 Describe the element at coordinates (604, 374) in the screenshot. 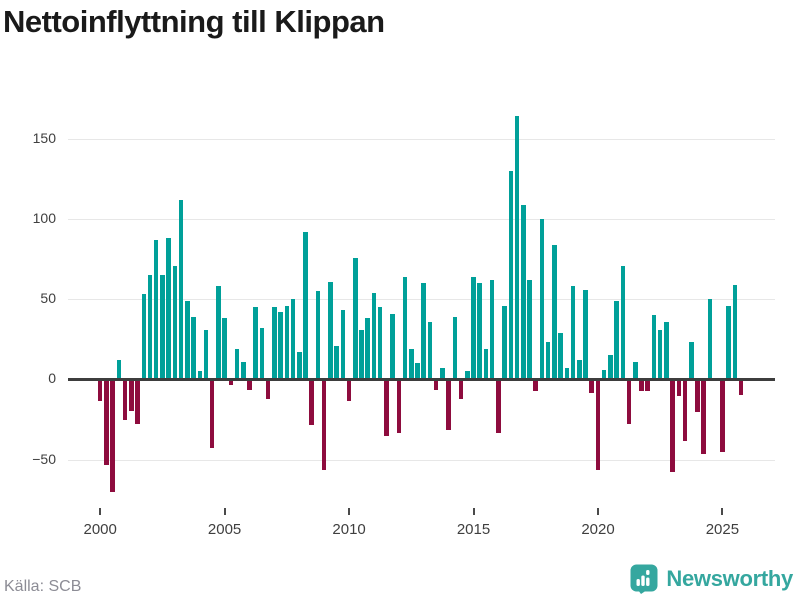

I see `bar-q81` at that location.